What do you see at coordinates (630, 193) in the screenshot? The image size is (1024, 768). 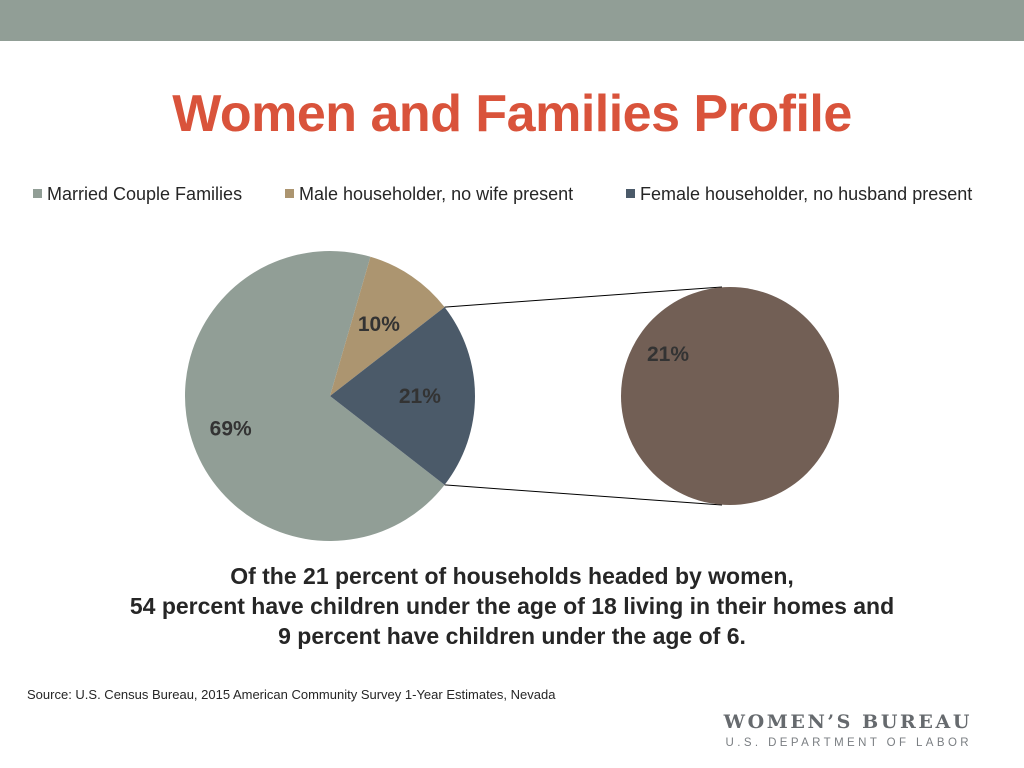 I see `legend-swatch-female` at bounding box center [630, 193].